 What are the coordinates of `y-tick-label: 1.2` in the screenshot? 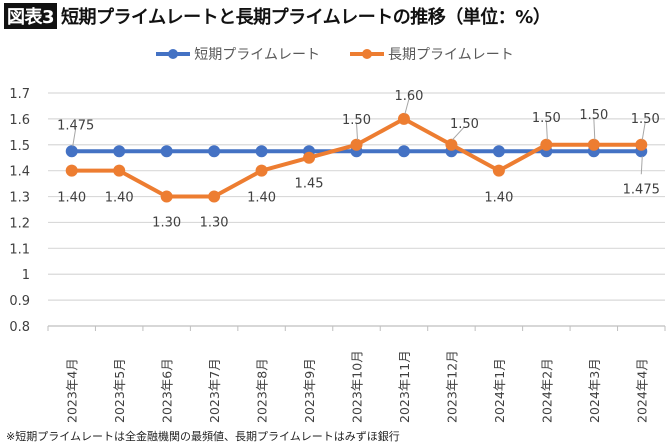 It's located at (19, 223).